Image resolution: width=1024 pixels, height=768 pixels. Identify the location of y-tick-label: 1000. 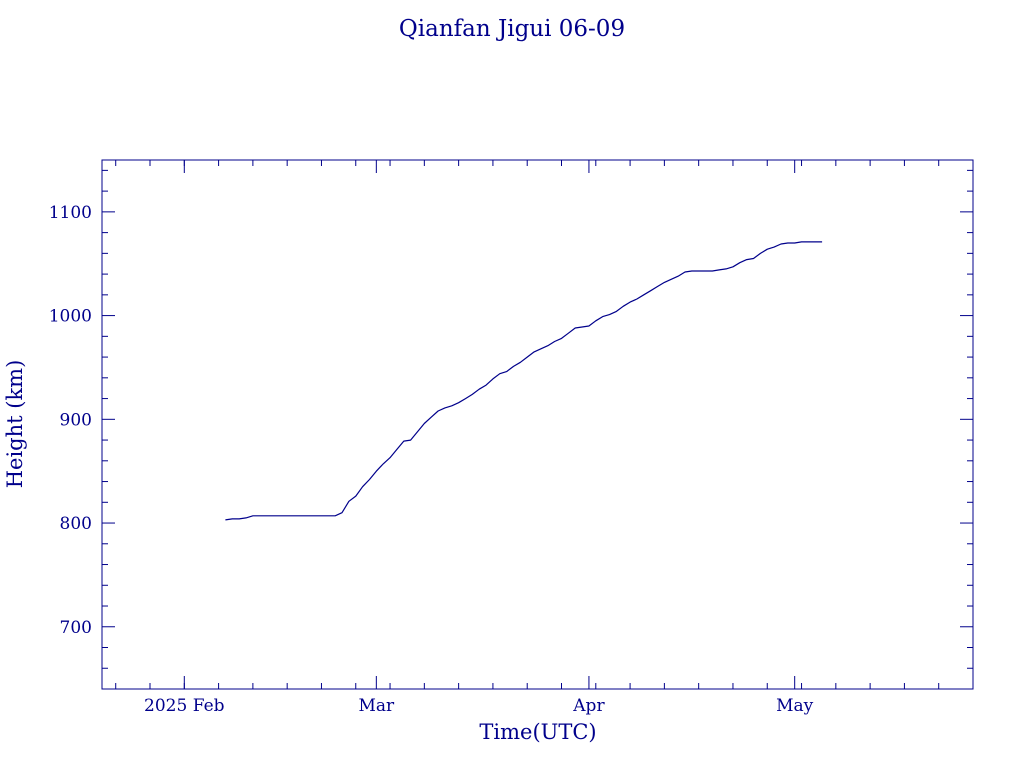
(70, 317).